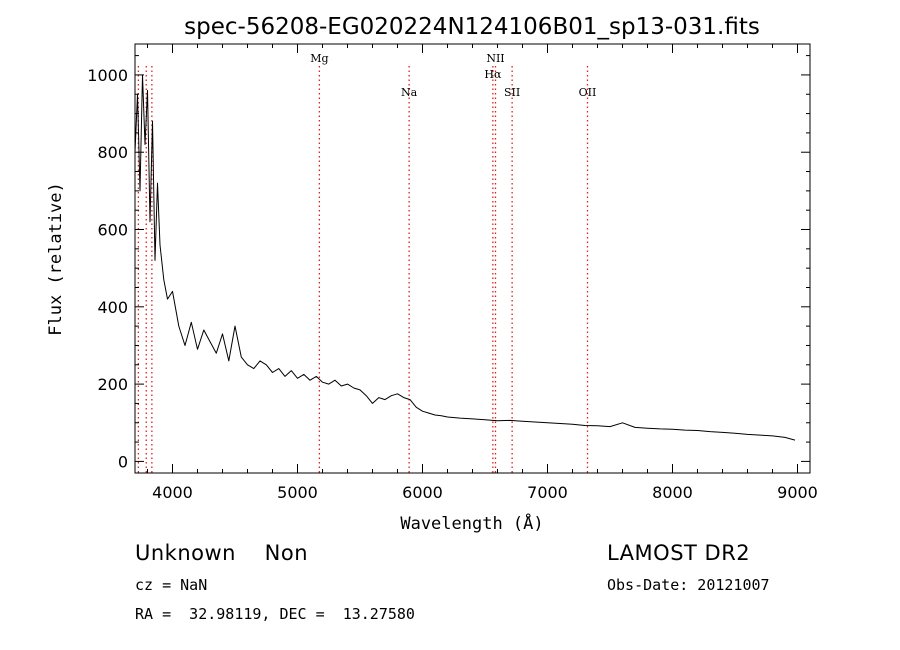  What do you see at coordinates (495, 58) in the screenshot?
I see `marker-label: NII` at bounding box center [495, 58].